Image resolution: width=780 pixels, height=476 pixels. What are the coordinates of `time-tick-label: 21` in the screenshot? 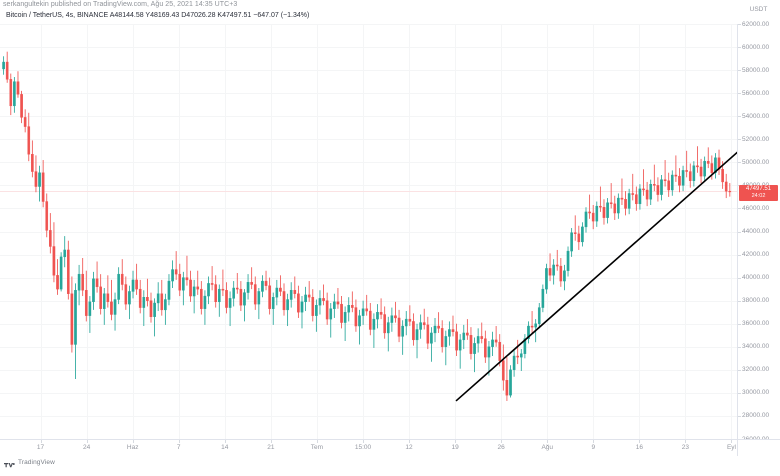 It's located at (271, 447).